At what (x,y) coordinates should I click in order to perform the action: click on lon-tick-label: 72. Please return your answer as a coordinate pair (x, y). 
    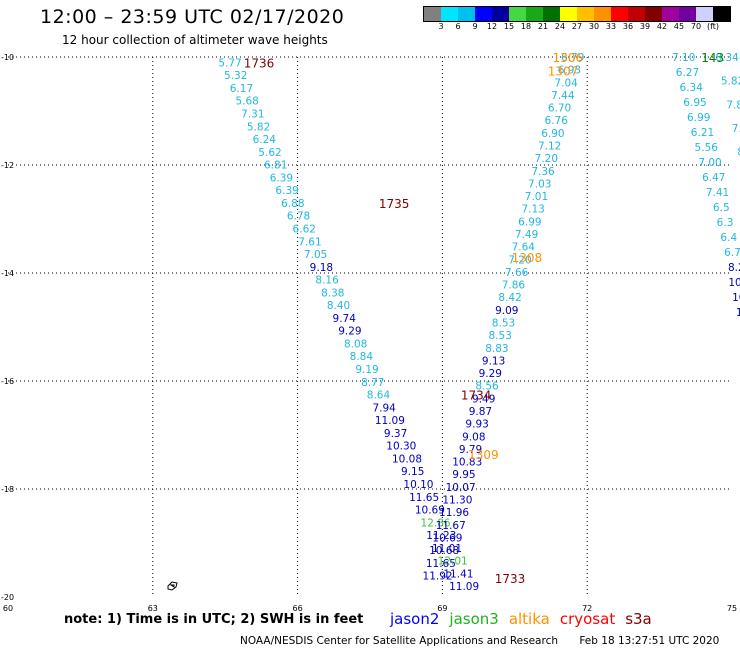
    Looking at the image, I should click on (587, 608).